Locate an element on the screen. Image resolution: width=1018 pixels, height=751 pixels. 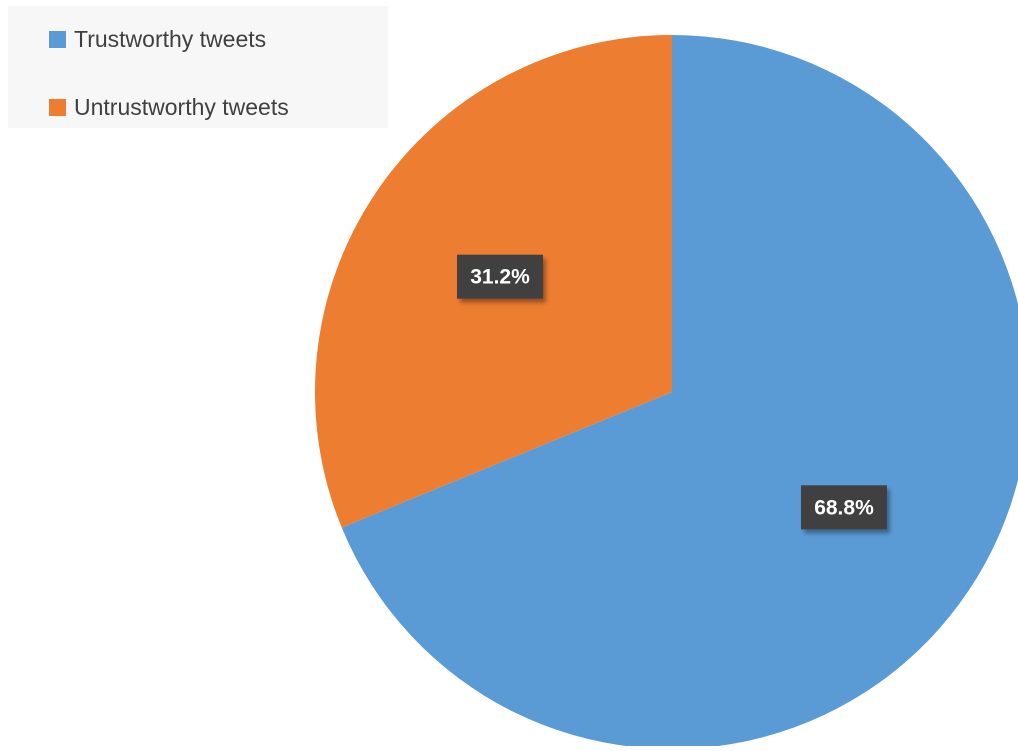
legend-label-untrustworthy: Untrustworthy tweets is located at coordinates (181, 106).